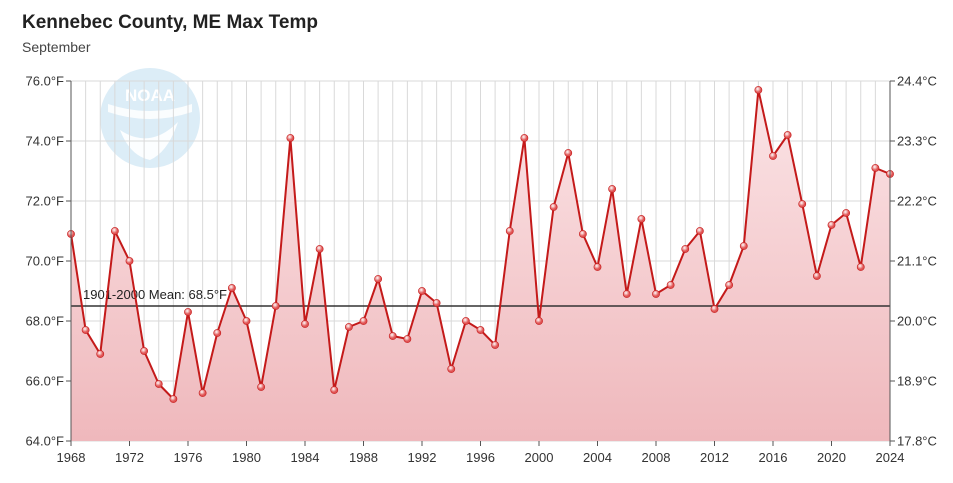 This screenshot has width=953, height=483. Describe the element at coordinates (860, 267) in the screenshot. I see `data-point-2022` at that location.